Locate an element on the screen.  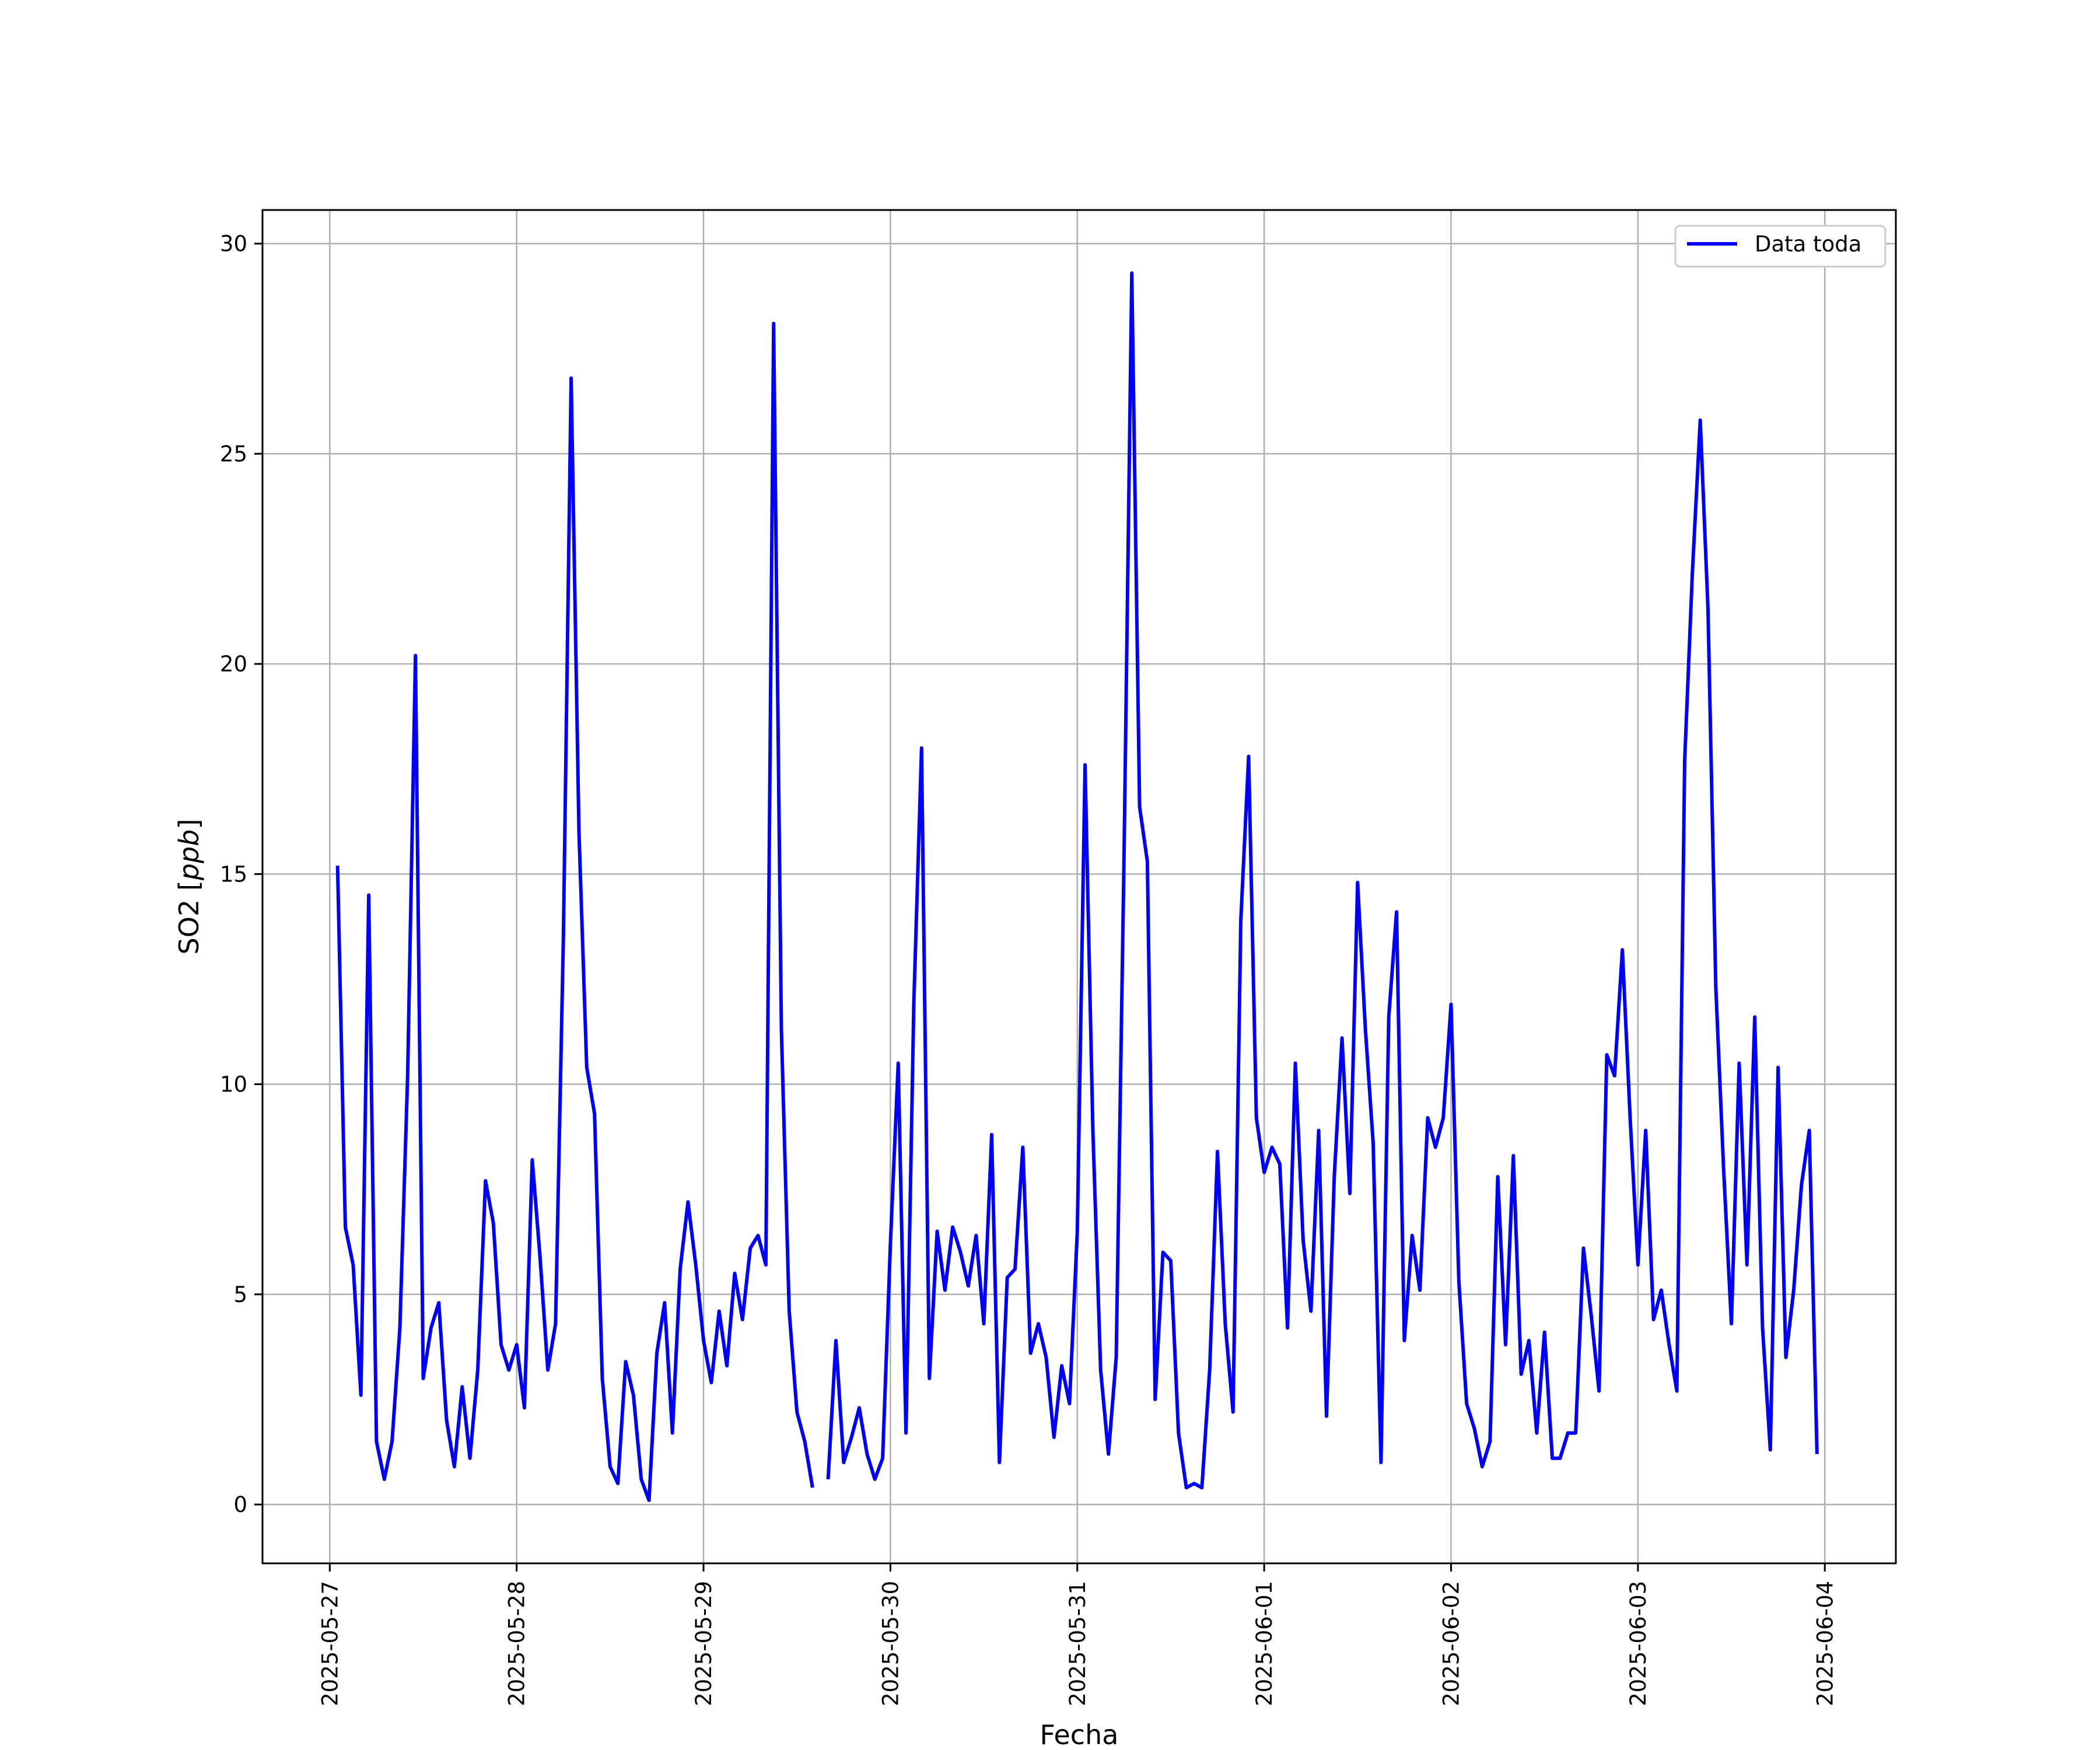
y-axis-label-unit: ppb is located at coordinates (189, 855).